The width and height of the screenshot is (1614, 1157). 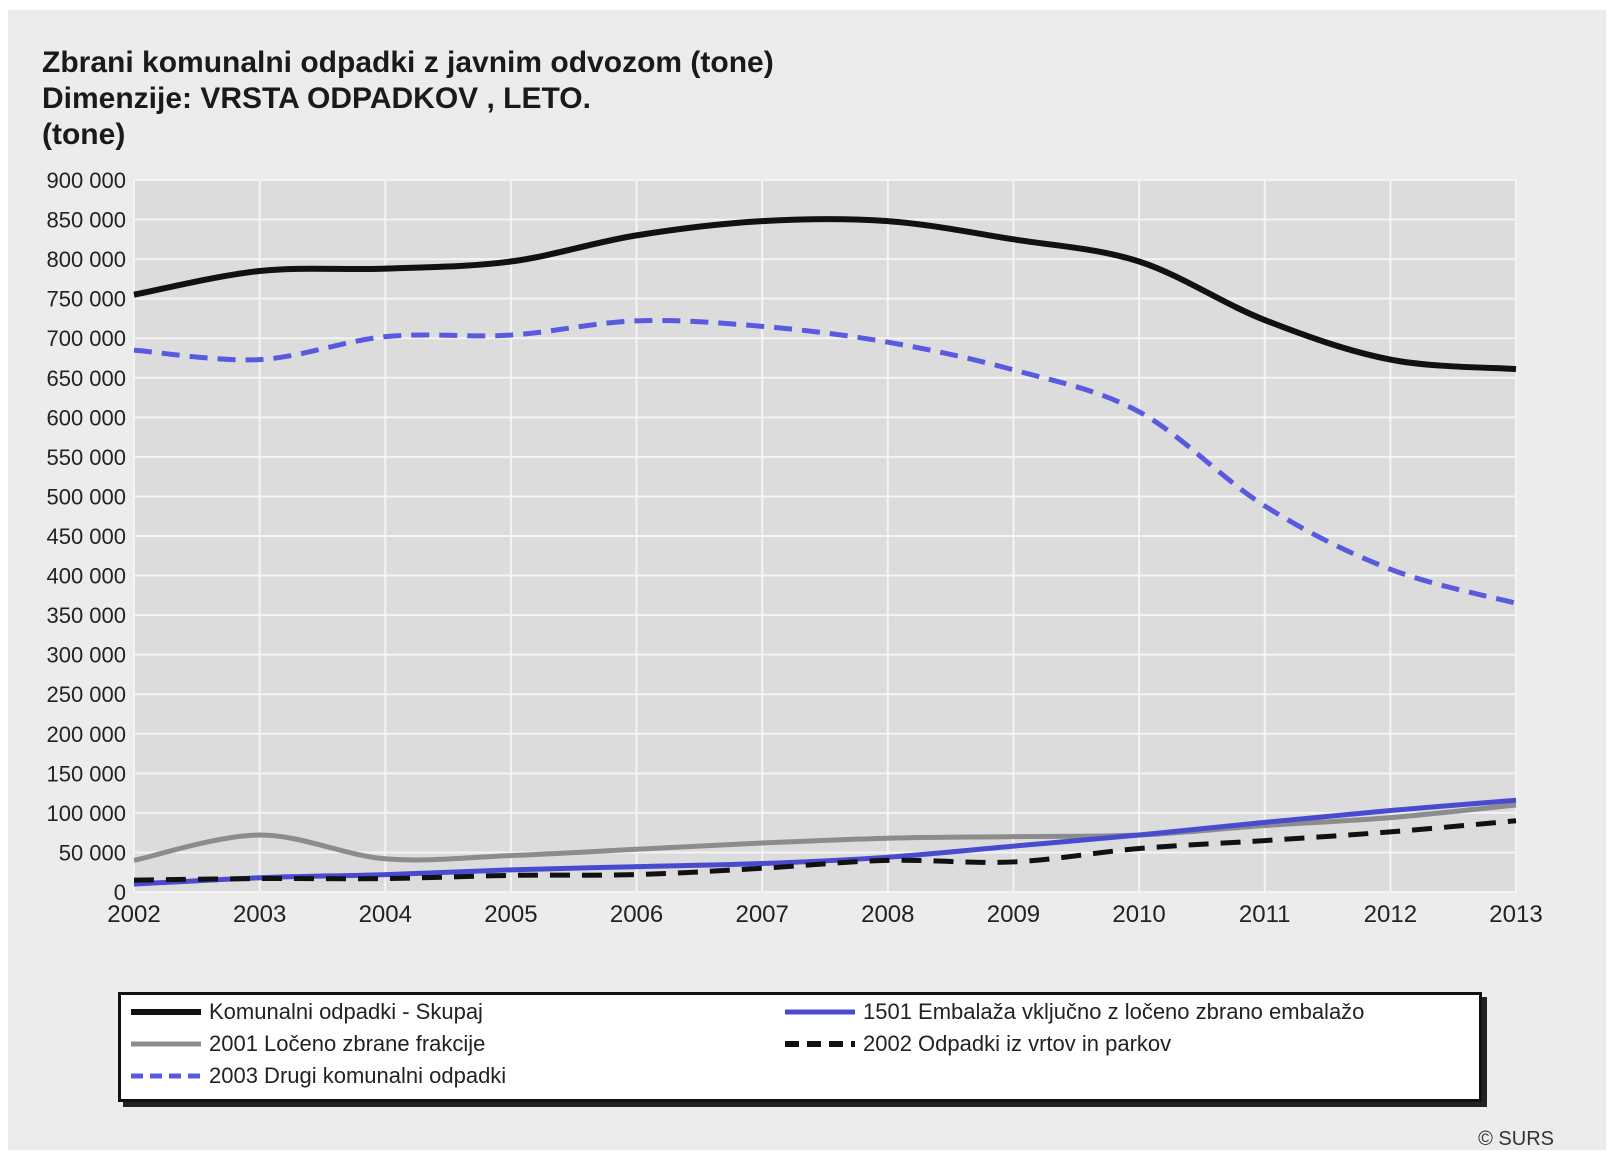 I want to click on y-tick-label: 550 000, so click(x=86, y=457).